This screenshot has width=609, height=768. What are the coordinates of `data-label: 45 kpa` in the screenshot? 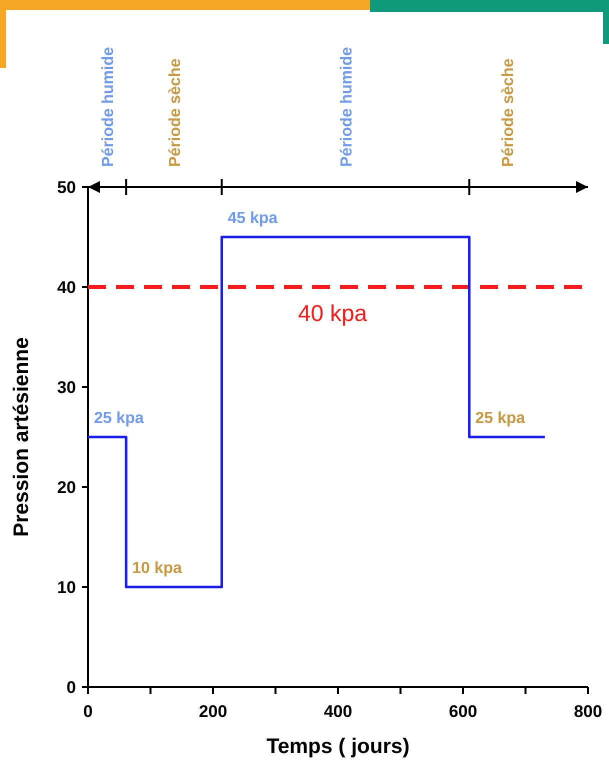 It's located at (253, 218).